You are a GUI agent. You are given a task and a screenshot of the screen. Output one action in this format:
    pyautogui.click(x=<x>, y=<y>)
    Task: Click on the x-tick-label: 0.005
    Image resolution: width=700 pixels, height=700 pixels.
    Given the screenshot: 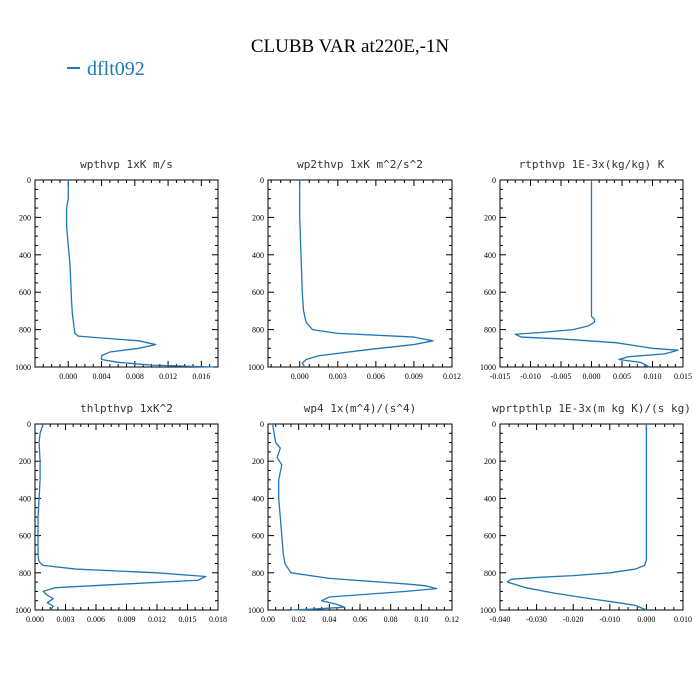 What is the action you would take?
    pyautogui.click(x=622, y=376)
    